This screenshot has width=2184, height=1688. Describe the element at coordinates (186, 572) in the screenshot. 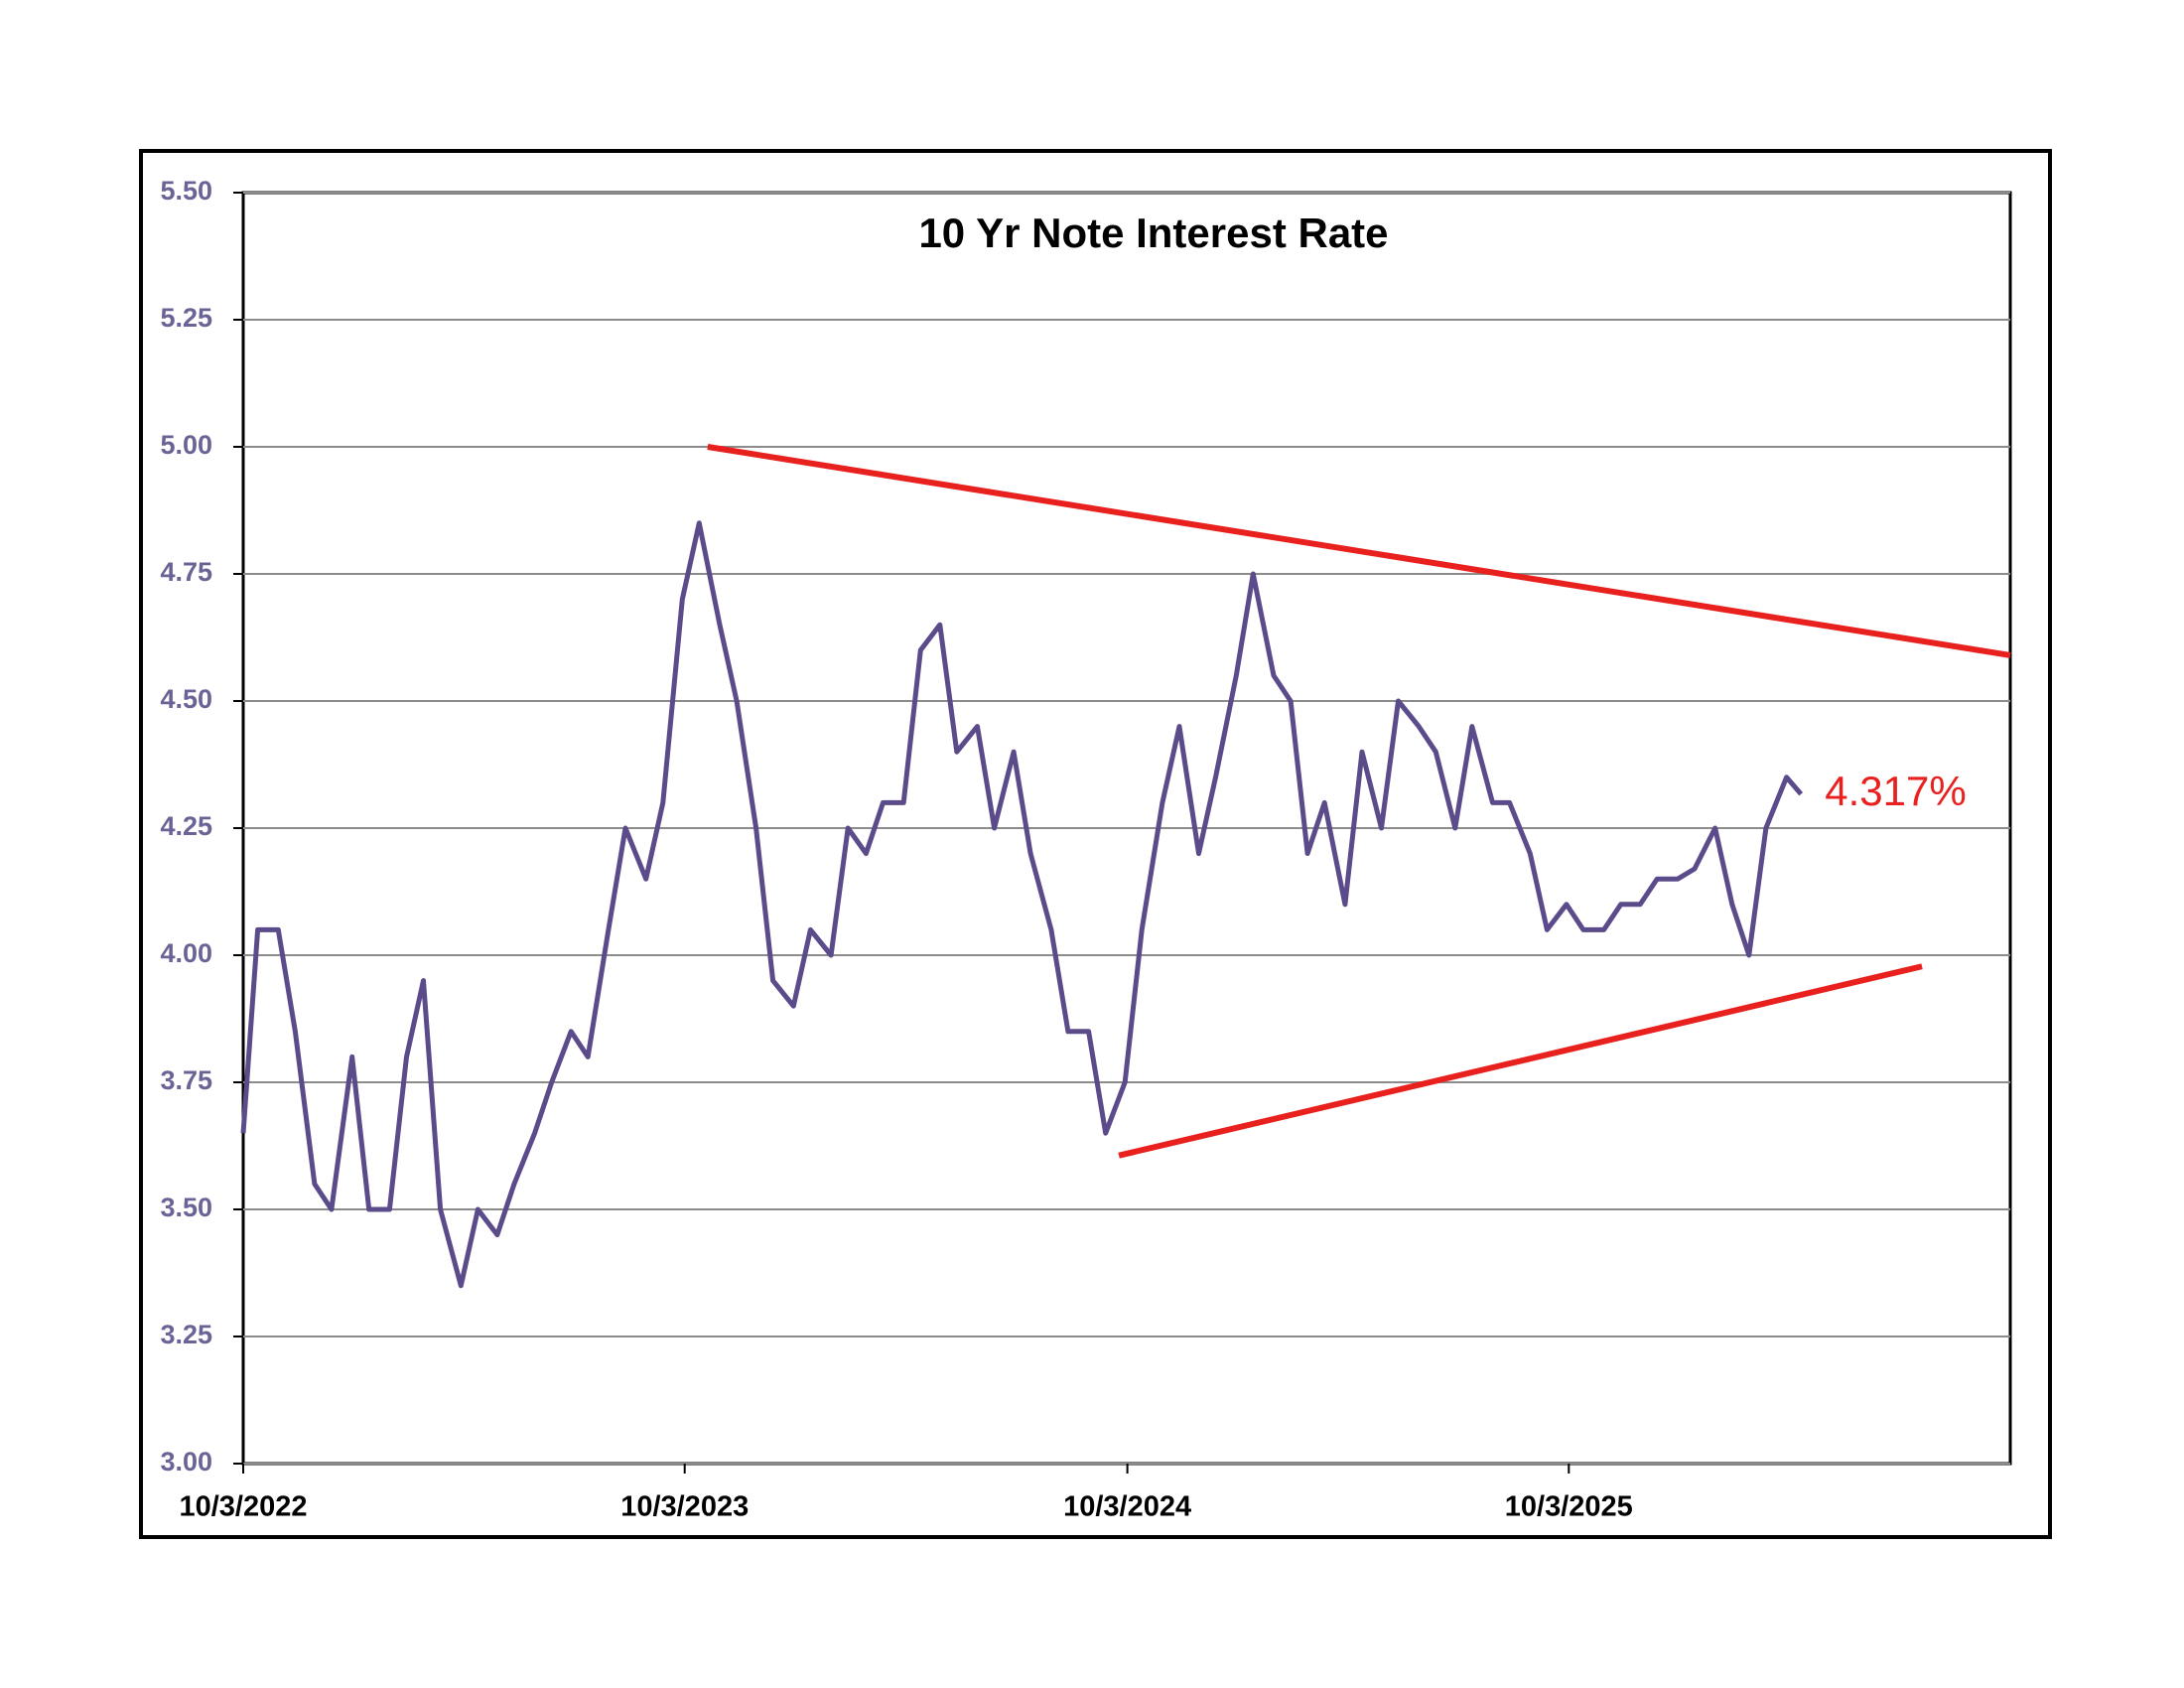

I see `y-tick-label: 4.75` at that location.